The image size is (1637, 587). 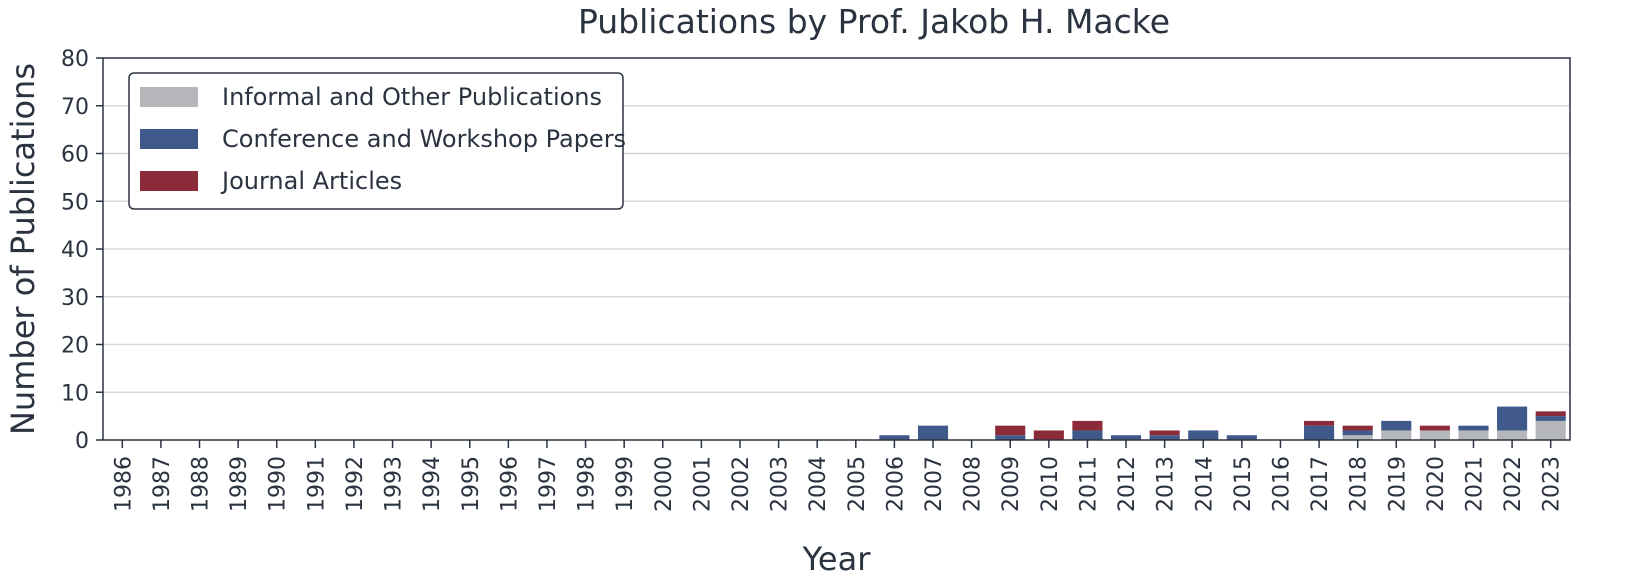 I want to click on x-tick-label: 1986, so click(x=123, y=484).